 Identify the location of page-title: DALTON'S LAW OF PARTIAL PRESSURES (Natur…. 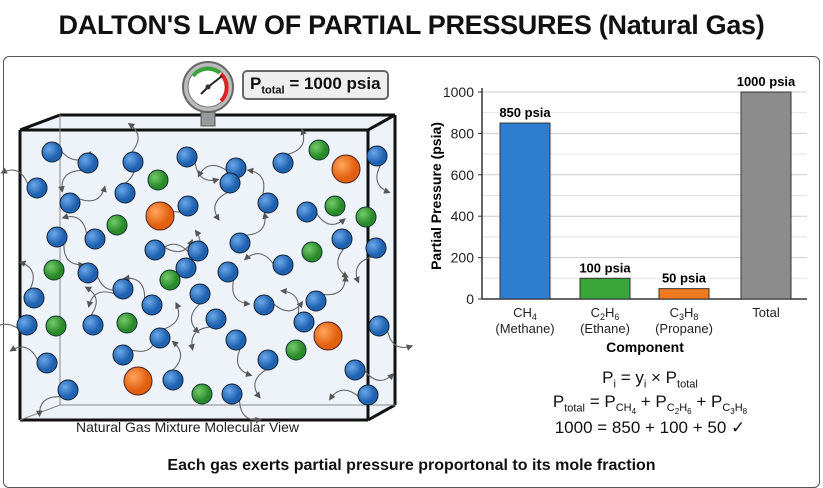
(411, 25).